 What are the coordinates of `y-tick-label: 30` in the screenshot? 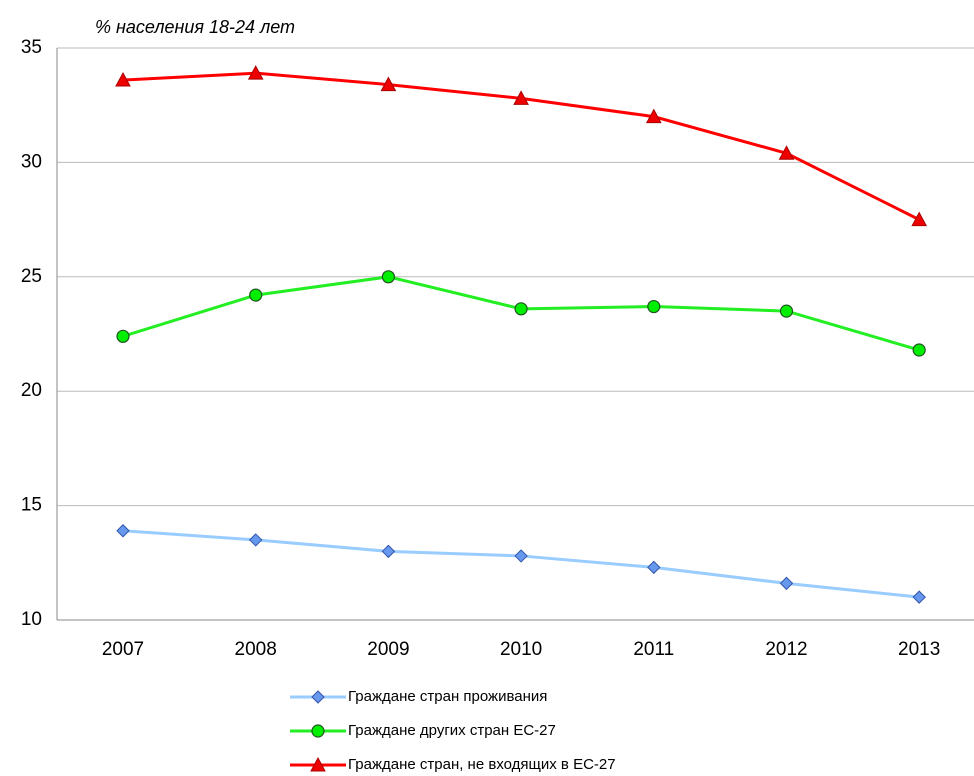 It's located at (31, 161).